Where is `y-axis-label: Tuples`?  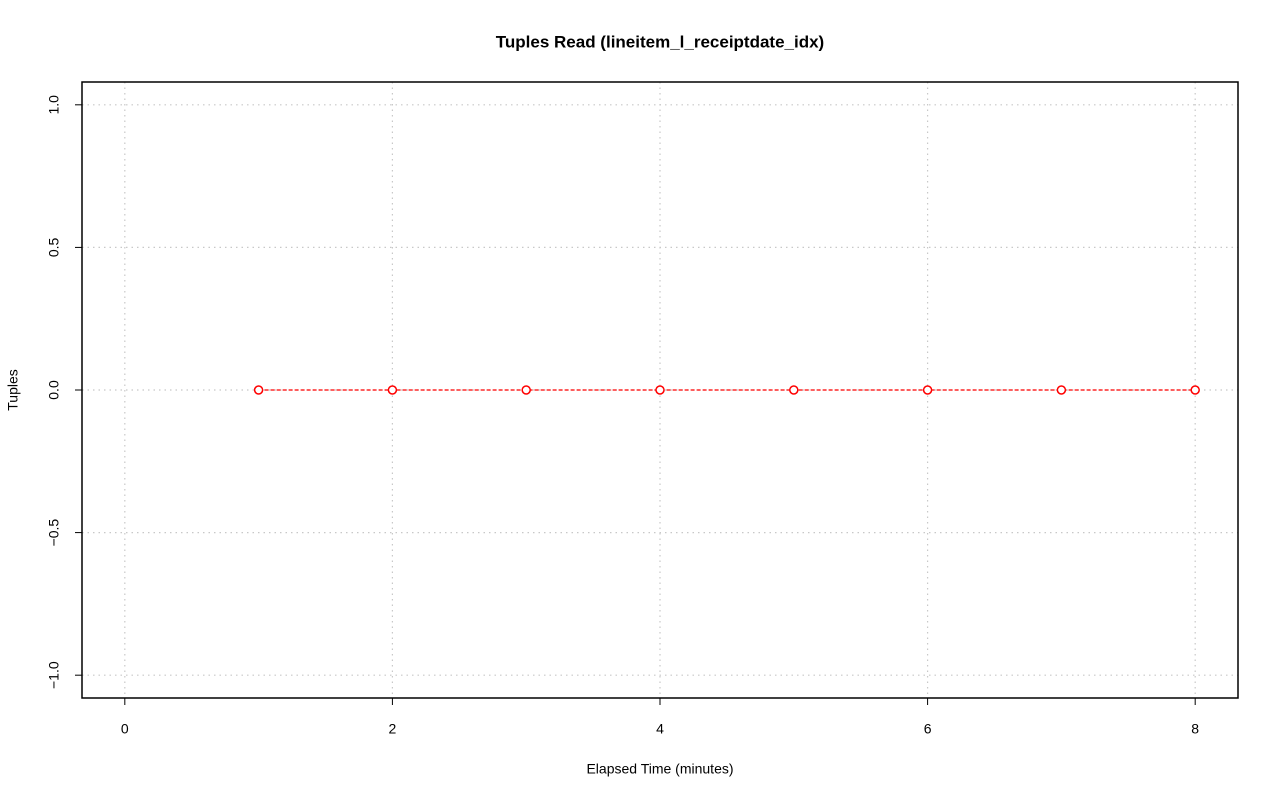
y-axis-label: Tuples is located at coordinates (13, 390).